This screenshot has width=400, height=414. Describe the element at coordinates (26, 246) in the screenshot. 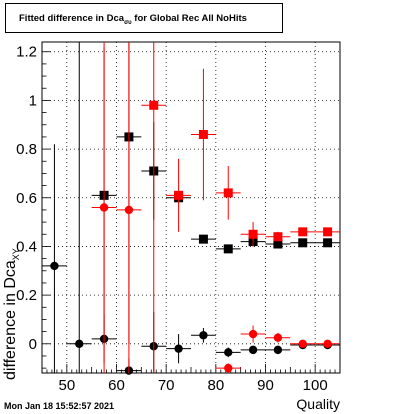

I see `y-tick-label: 0.4` at that location.